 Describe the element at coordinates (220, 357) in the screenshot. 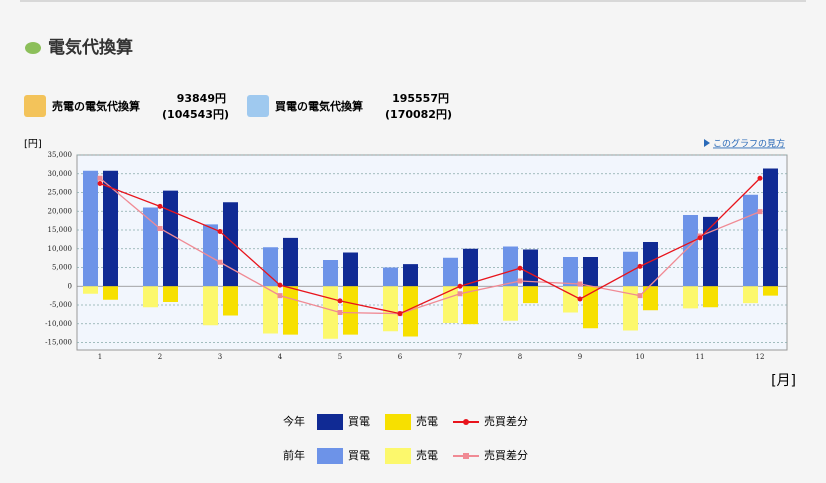

I see `x-tick-label: 3` at that location.